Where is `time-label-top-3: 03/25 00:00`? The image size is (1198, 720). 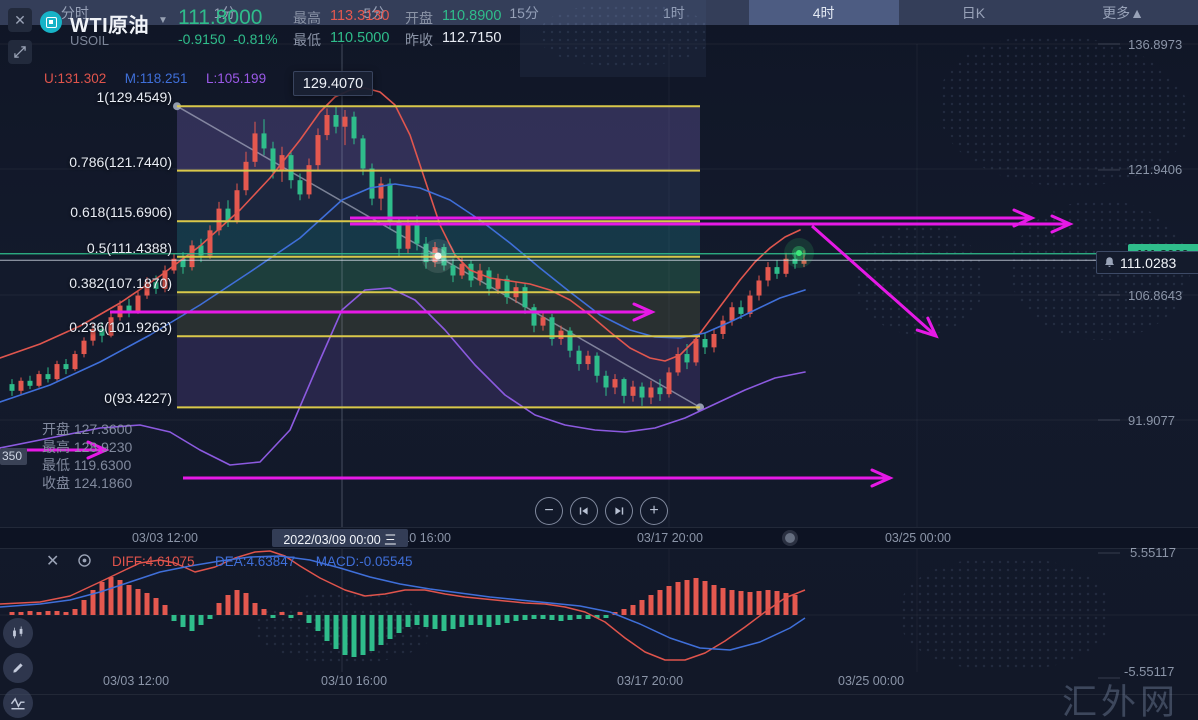
time-label-top-3: 03/25 00:00 is located at coordinates (918, 538).